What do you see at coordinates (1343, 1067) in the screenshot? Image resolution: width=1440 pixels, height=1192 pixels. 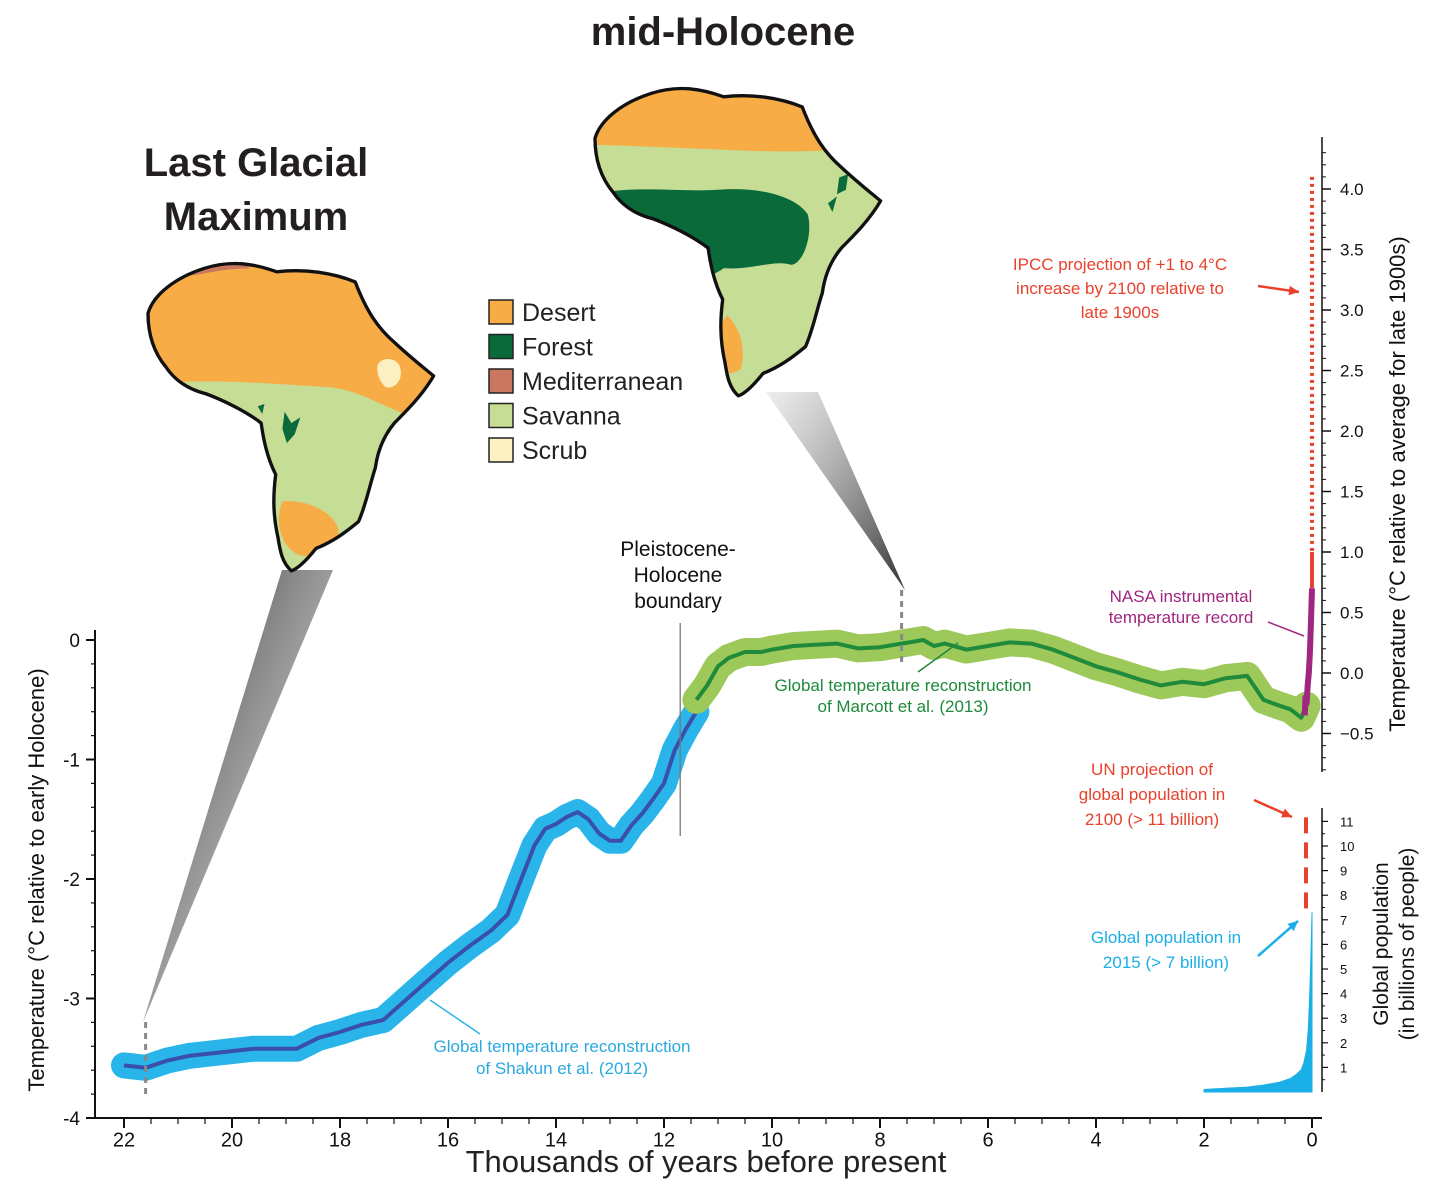 I see `population-axis-tick-label: 1` at bounding box center [1343, 1067].